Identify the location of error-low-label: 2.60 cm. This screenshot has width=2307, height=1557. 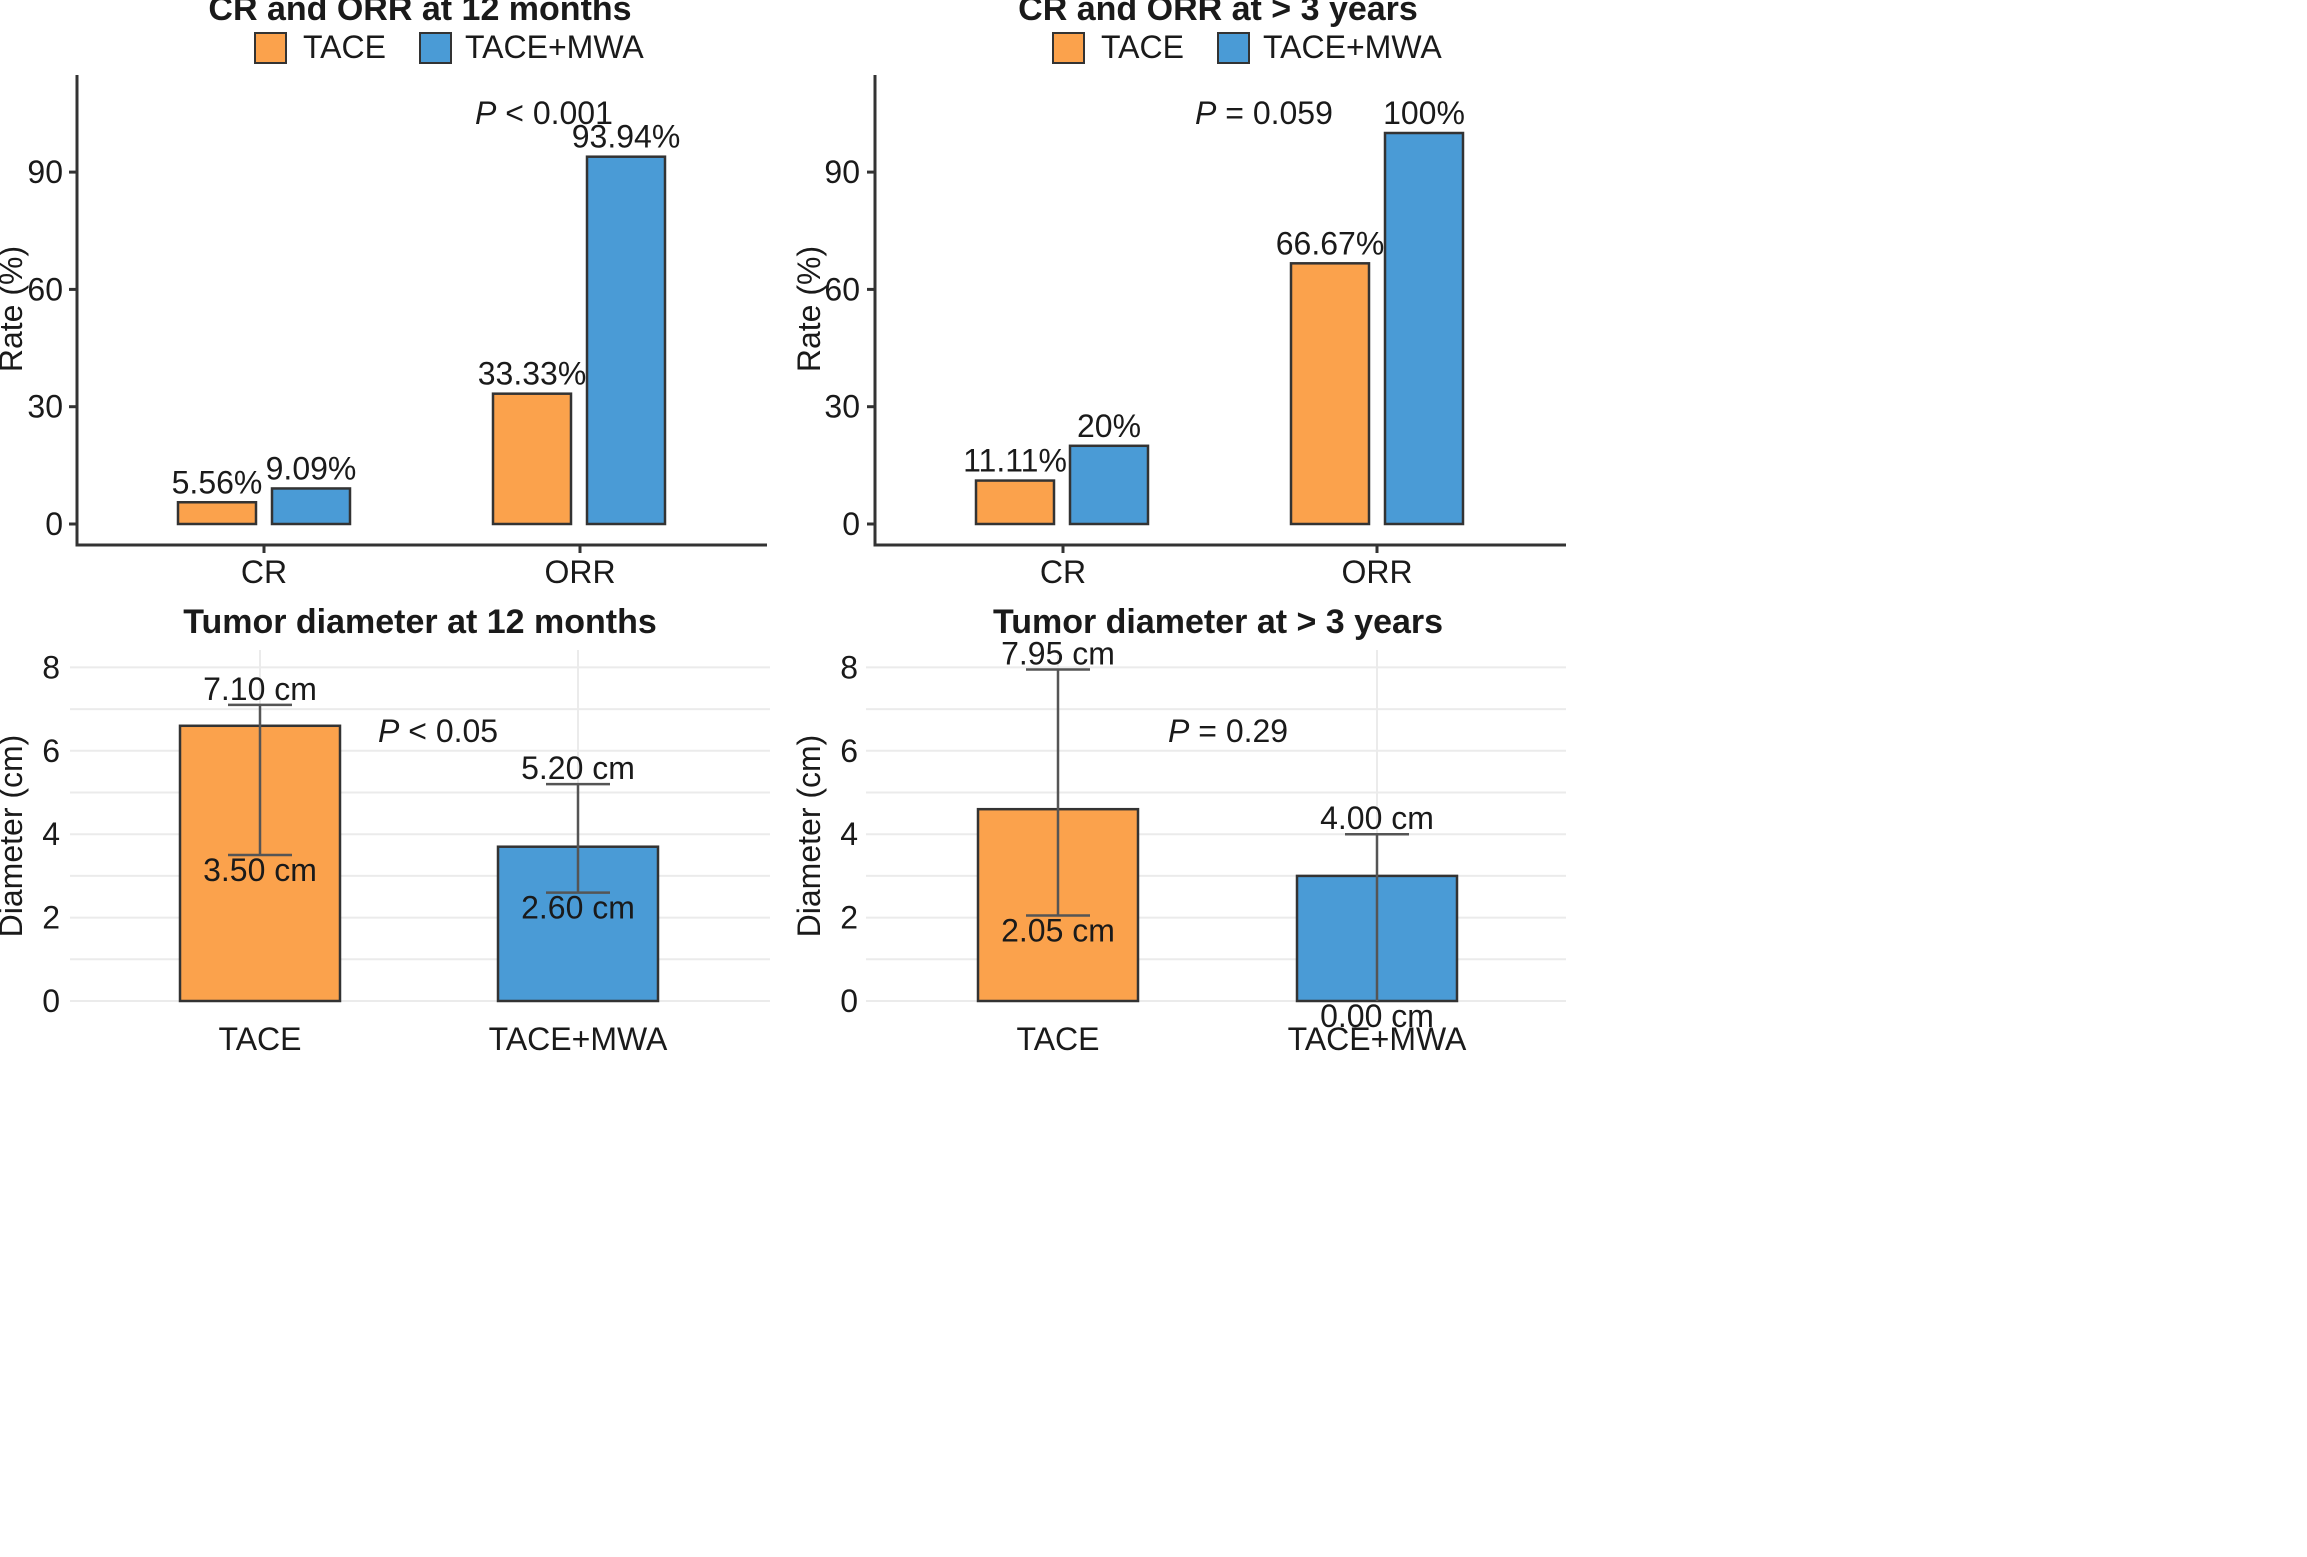
(578, 908).